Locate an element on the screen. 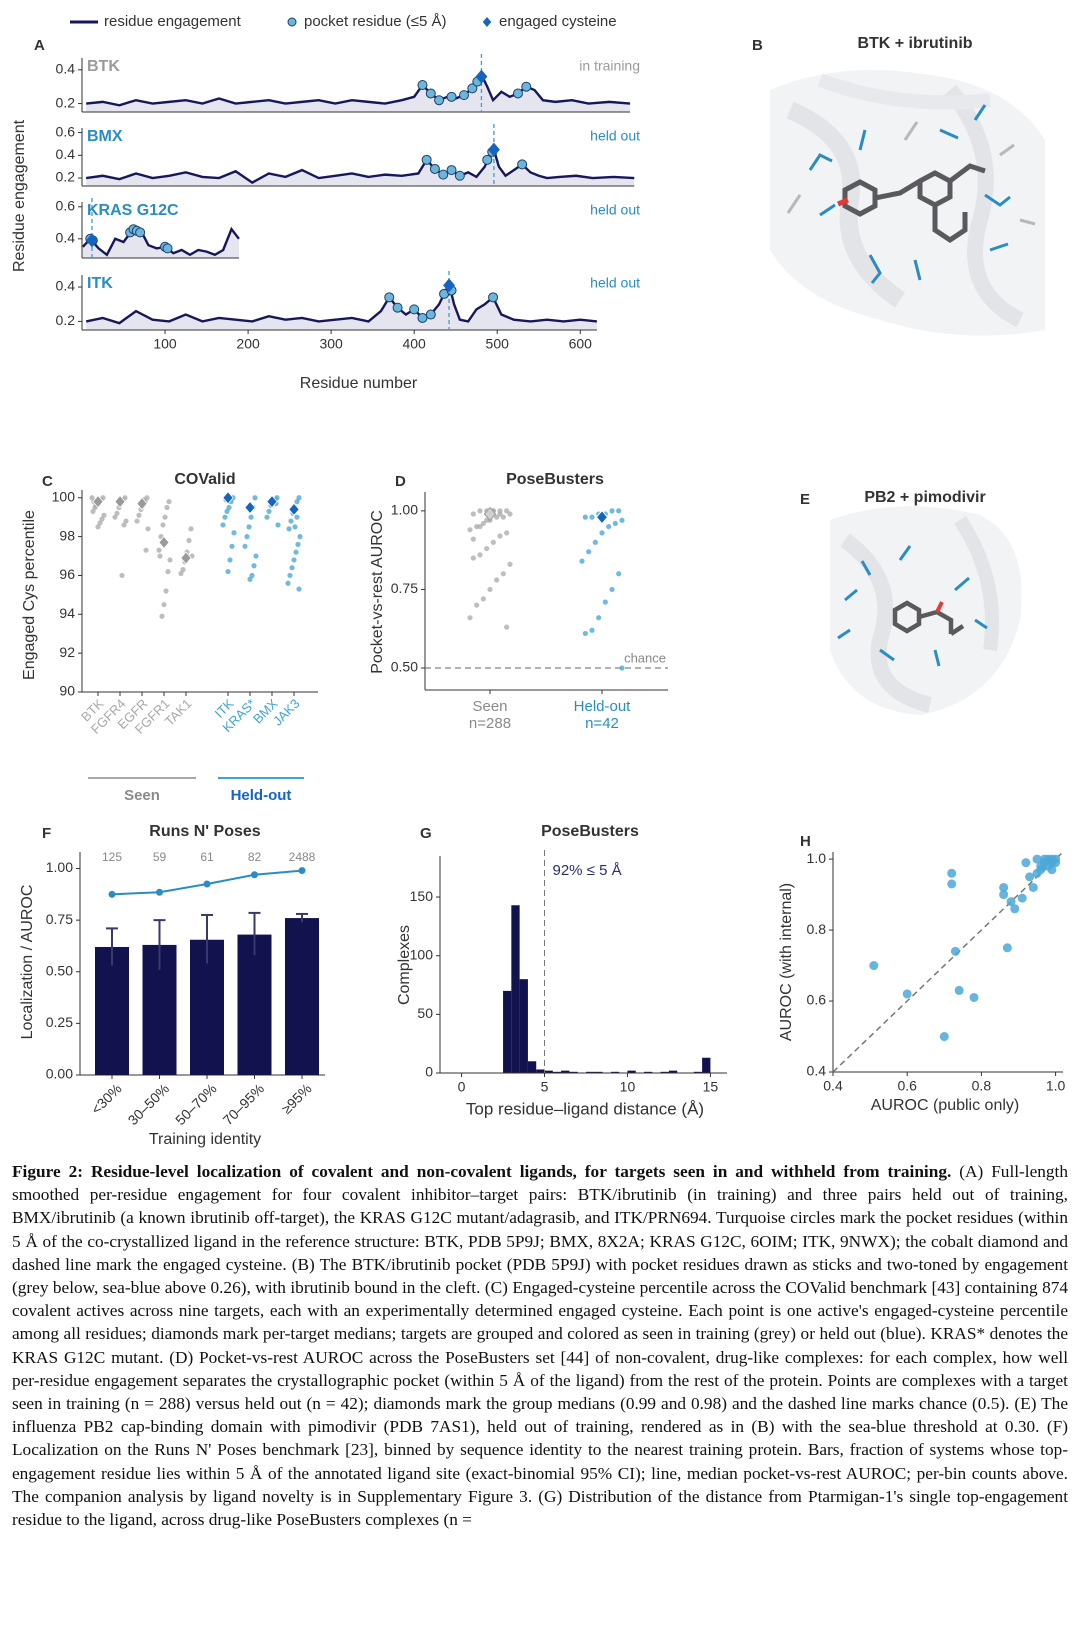 Image resolution: width=1080 pixels, height=1636 pixels. structure-image-e is located at coordinates (926, 610).